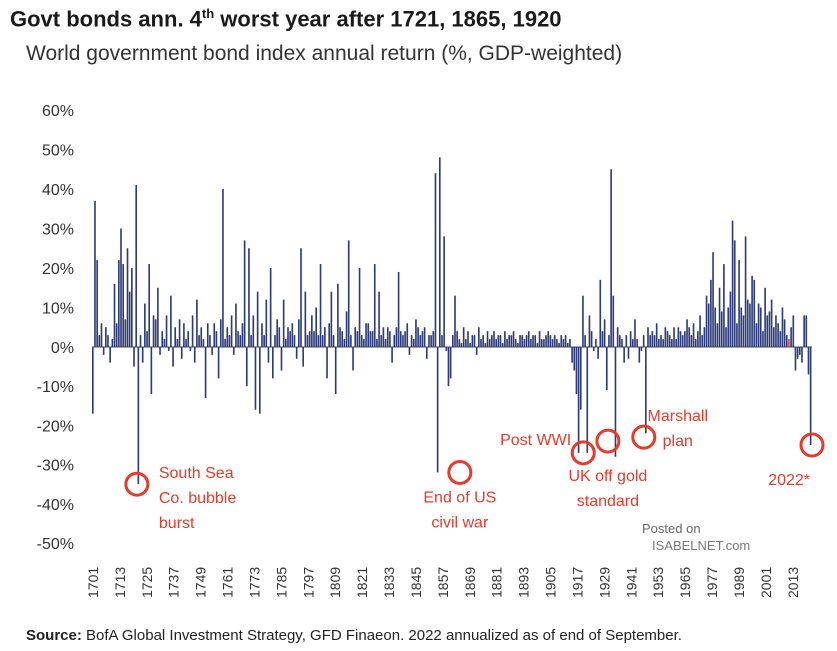  What do you see at coordinates (58, 230) in the screenshot?
I see `y-tick-label: 30%` at bounding box center [58, 230].